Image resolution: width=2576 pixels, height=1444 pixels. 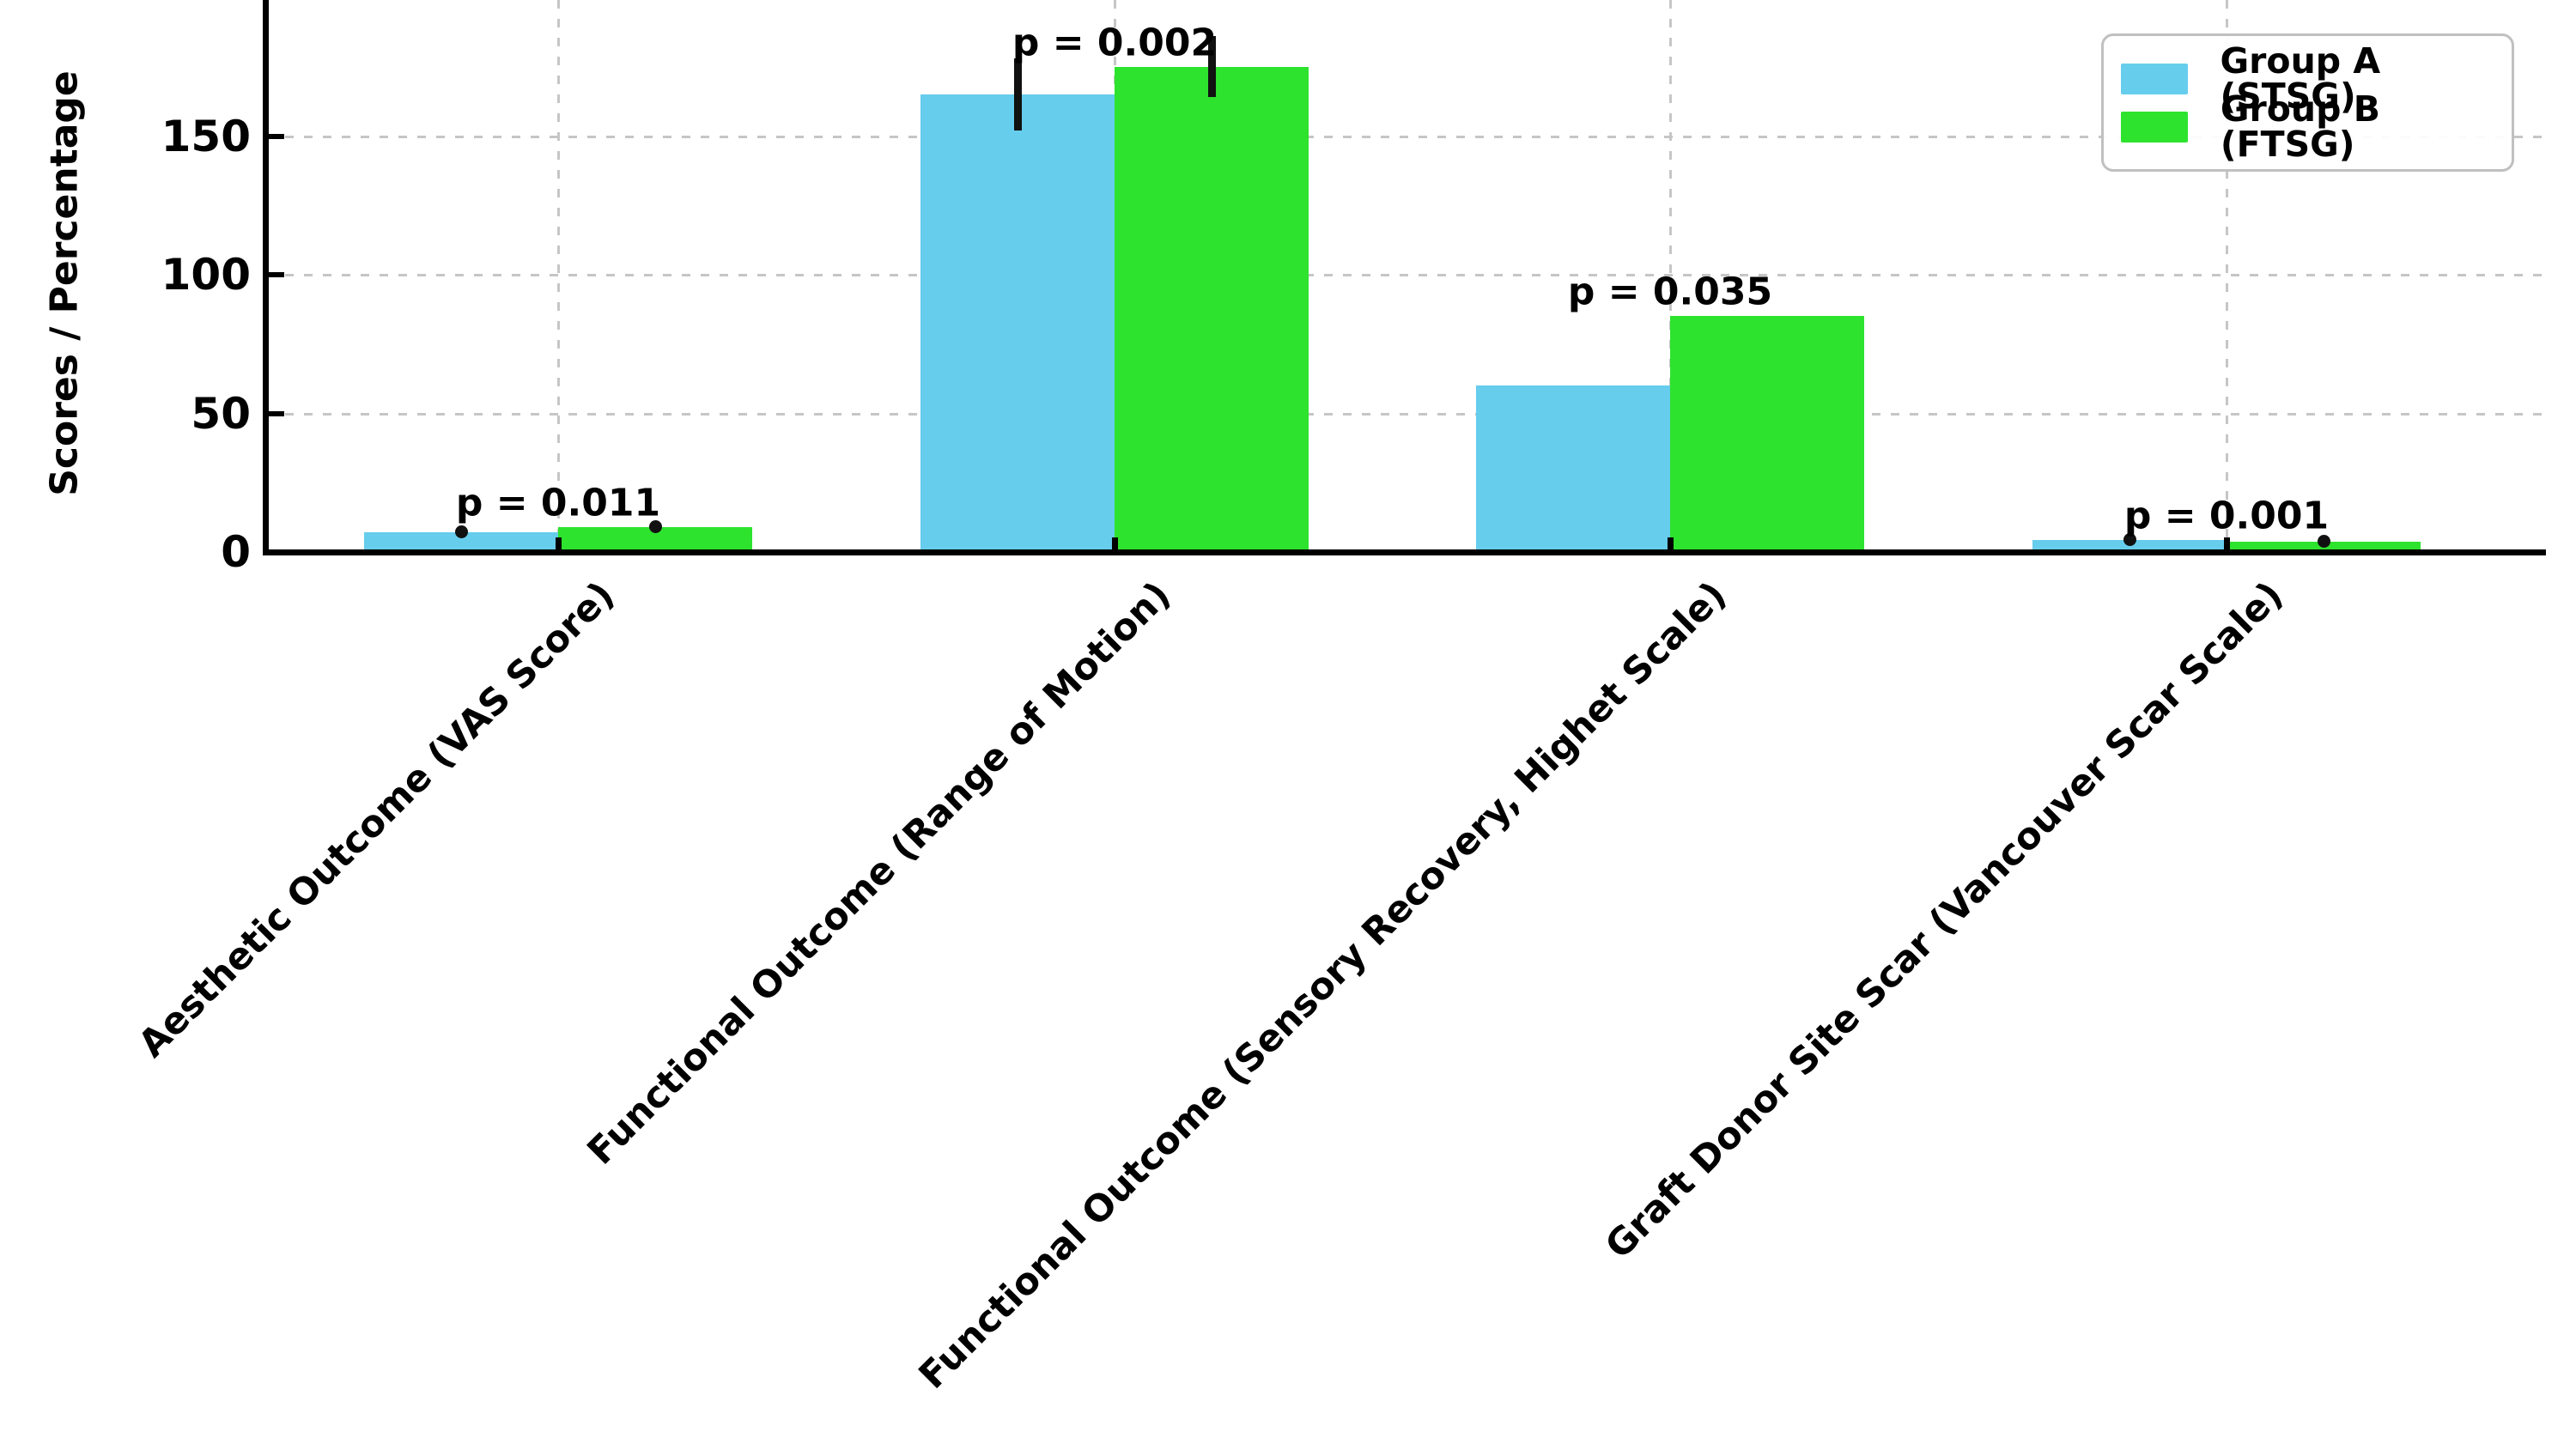 I want to click on x-axis-line, so click(x=1404, y=552).